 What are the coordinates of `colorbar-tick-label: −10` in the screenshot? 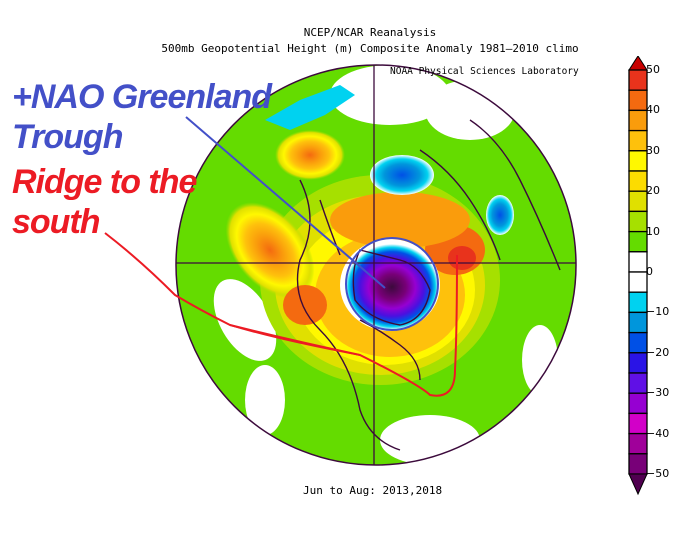 It's located at (658, 312).